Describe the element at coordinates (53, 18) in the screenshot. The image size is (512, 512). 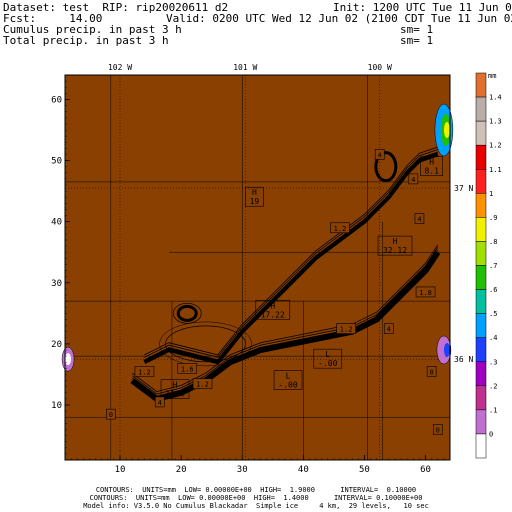
I see `header-line2-left: Fcst: 14.00` at that location.